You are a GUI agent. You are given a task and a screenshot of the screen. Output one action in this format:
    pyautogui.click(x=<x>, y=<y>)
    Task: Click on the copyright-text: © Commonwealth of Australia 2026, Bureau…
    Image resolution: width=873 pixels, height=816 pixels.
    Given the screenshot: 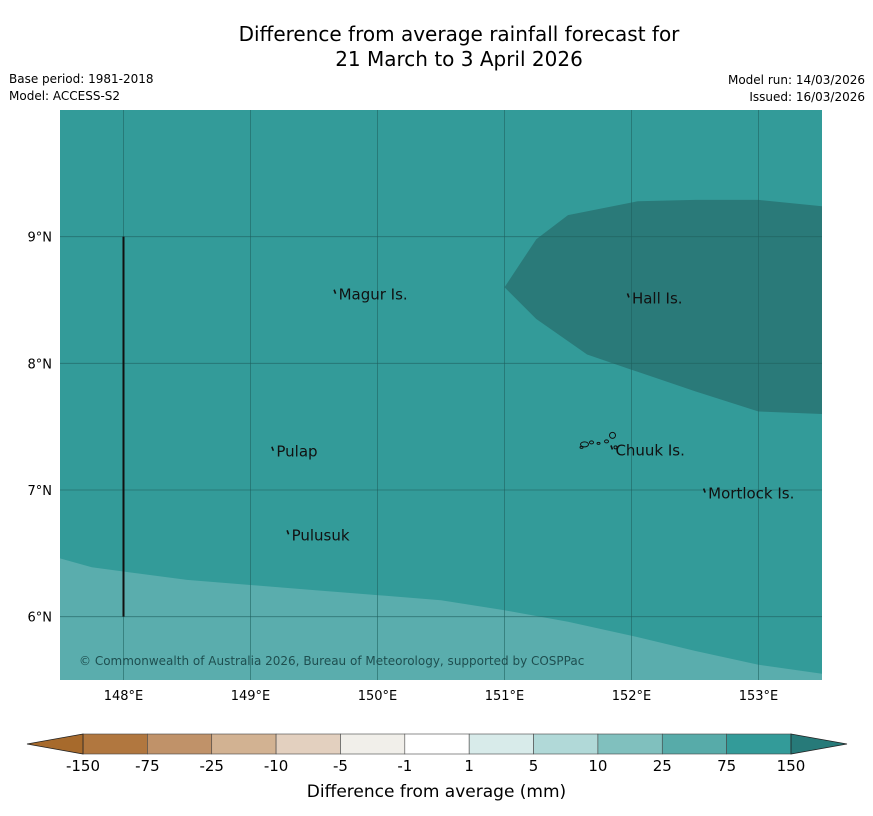 What is the action you would take?
    pyautogui.click(x=331, y=661)
    